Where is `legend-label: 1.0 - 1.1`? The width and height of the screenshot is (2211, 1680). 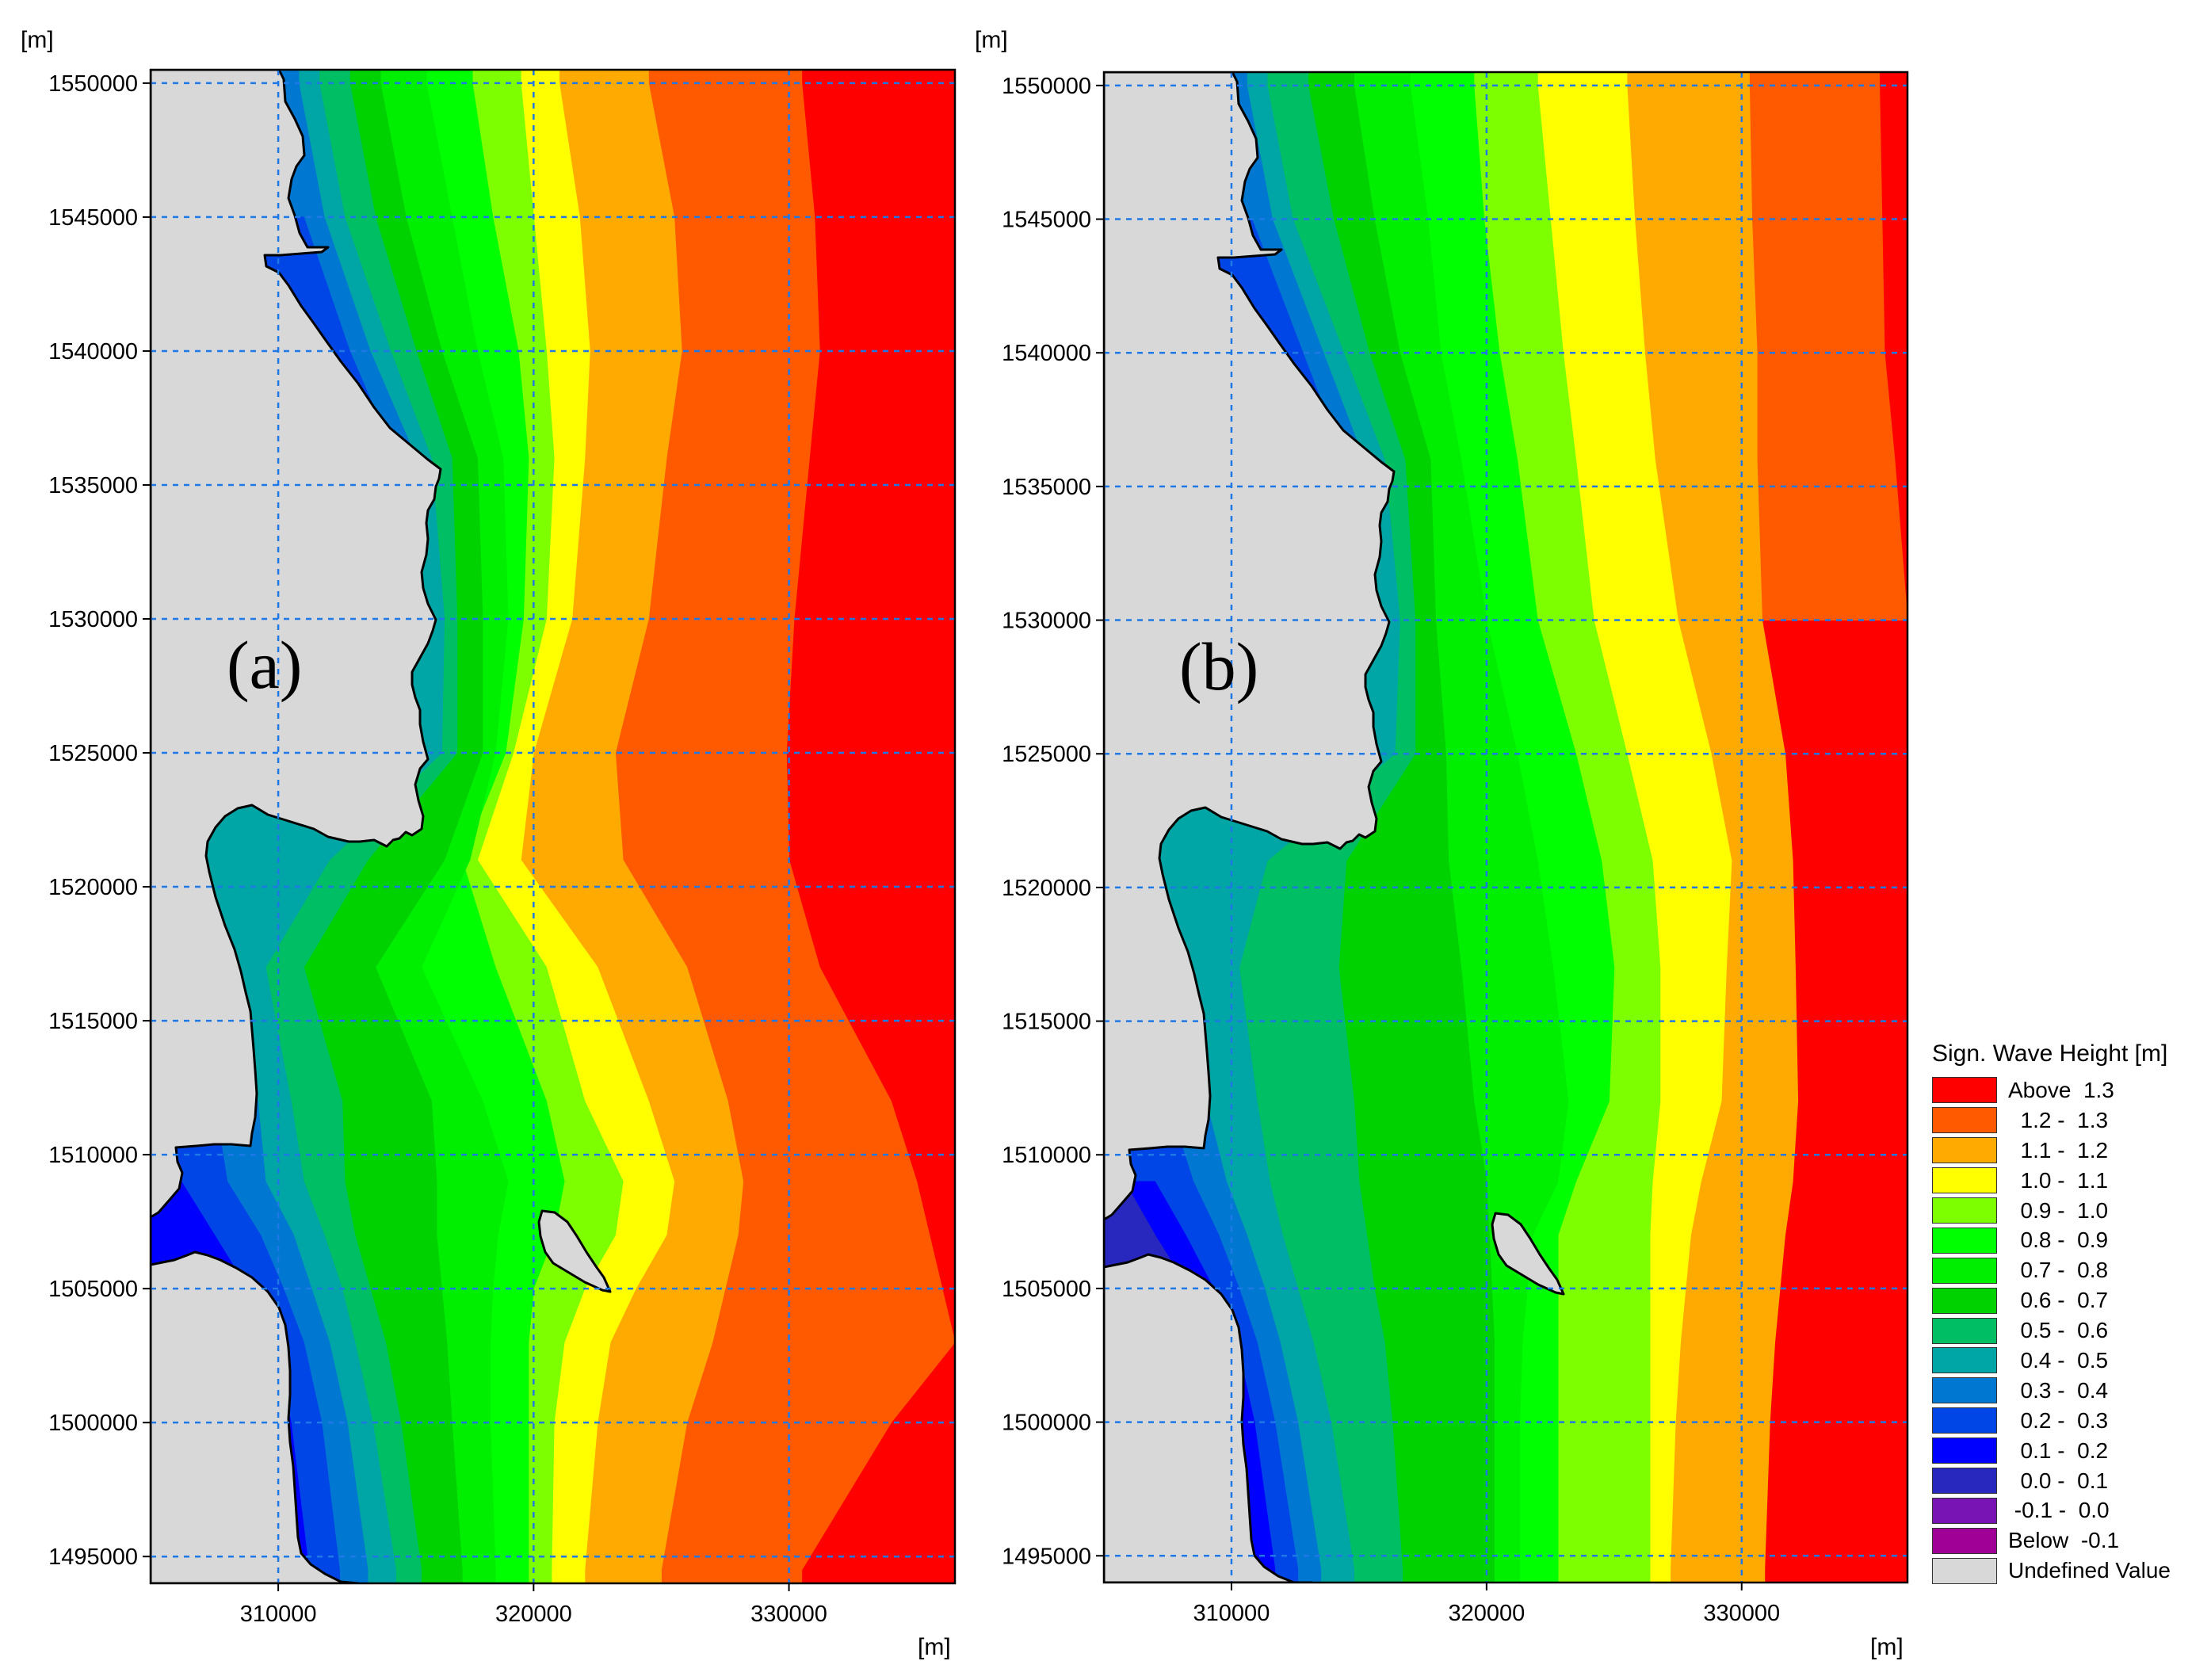
legend-label: 1.0 - 1.1 is located at coordinates (2058, 1180).